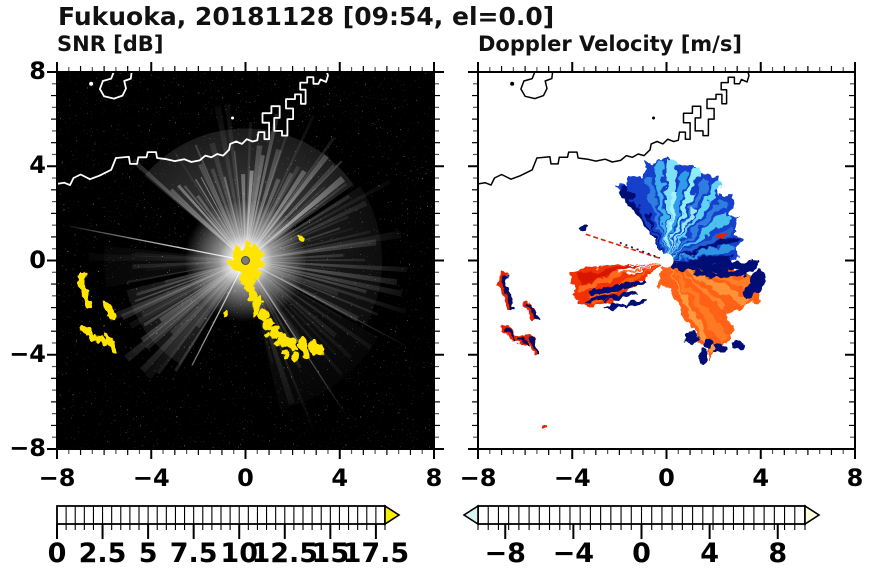  Describe the element at coordinates (626, 247) in the screenshot. I see `doppler-thin-ray` at that location.